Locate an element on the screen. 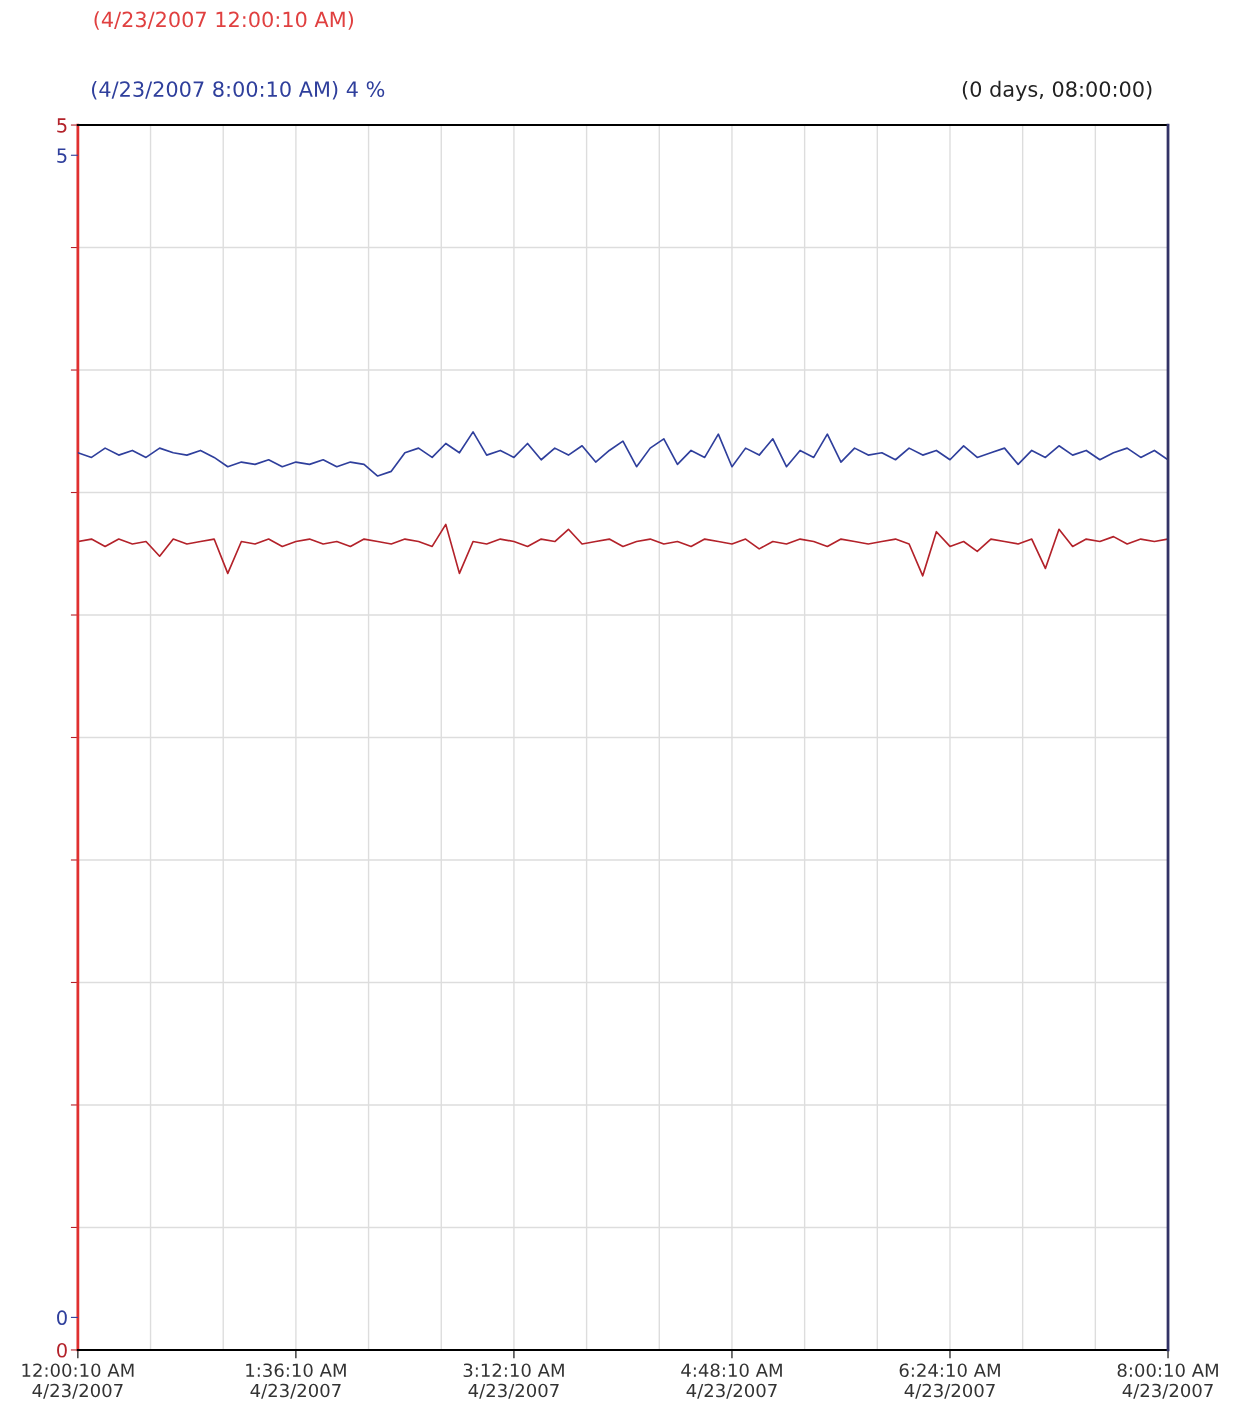 This screenshot has width=1236, height=1421. x-tick-label: 3:12:10 AM 4/23/2007 is located at coordinates (513, 1381).